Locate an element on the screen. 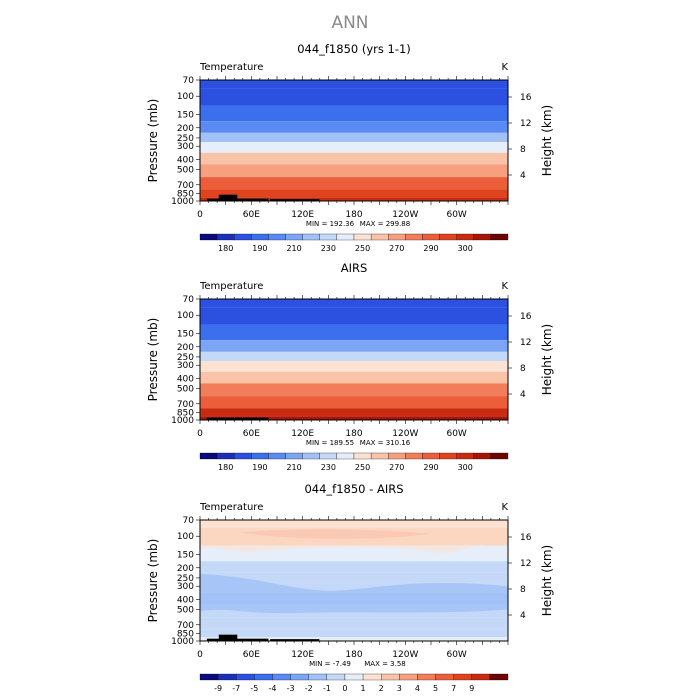  colorbar-label: -1 is located at coordinates (327, 688).